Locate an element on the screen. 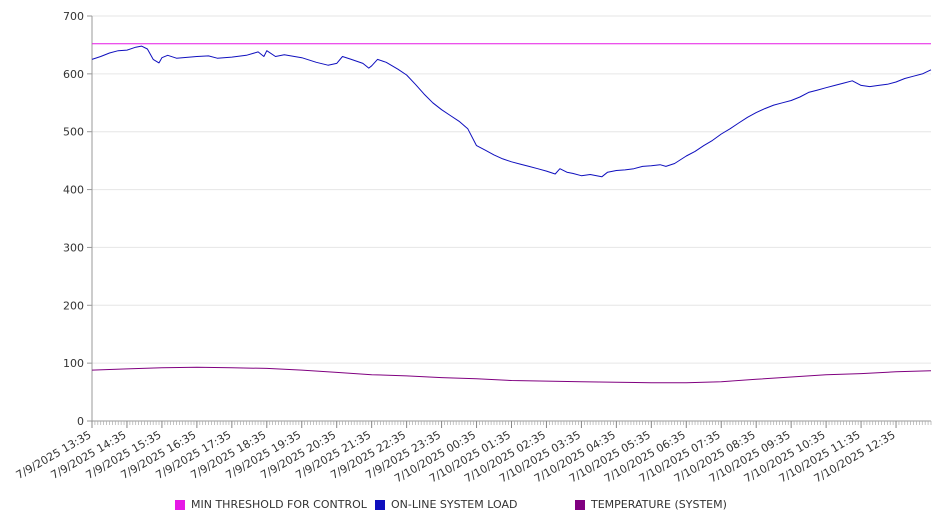 The height and width of the screenshot is (526, 946). y-tick-label: 300 is located at coordinates (73, 247).